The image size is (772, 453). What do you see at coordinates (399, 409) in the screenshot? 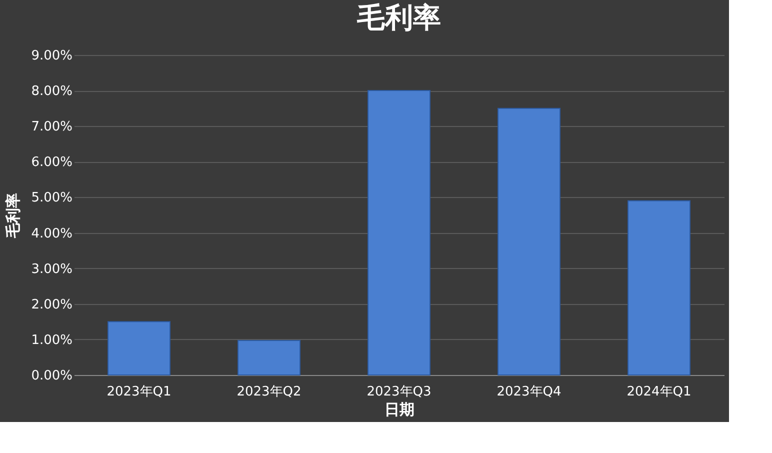
I see `x-axis-title: 日期` at bounding box center [399, 409].